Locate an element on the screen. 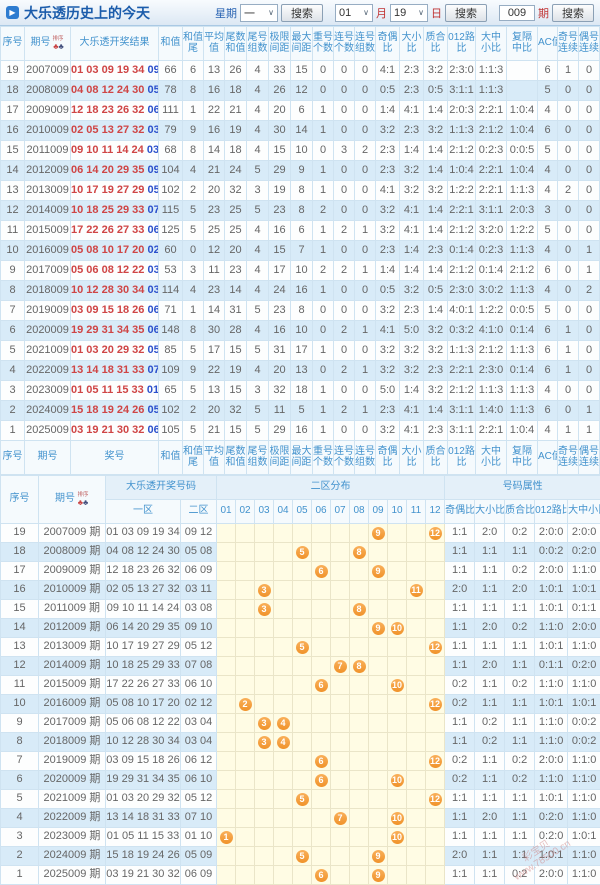 The image size is (600, 885). zone1-cell: 09 10 11 14 24 is located at coordinates (143, 609).